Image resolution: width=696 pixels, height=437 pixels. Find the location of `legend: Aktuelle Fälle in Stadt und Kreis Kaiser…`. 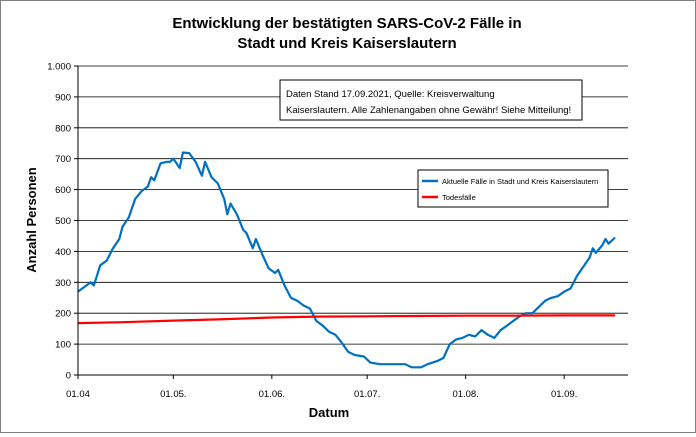

legend: Aktuelle Fälle in Stadt und Kreis Kaiser… is located at coordinates (513, 188).